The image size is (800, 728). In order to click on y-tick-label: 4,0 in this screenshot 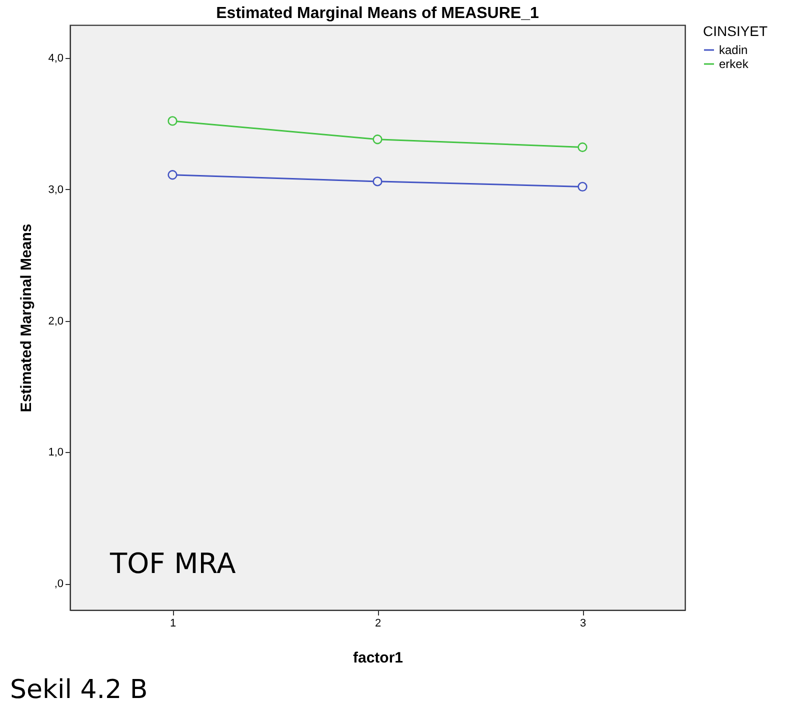, I will do `click(56, 58)`.